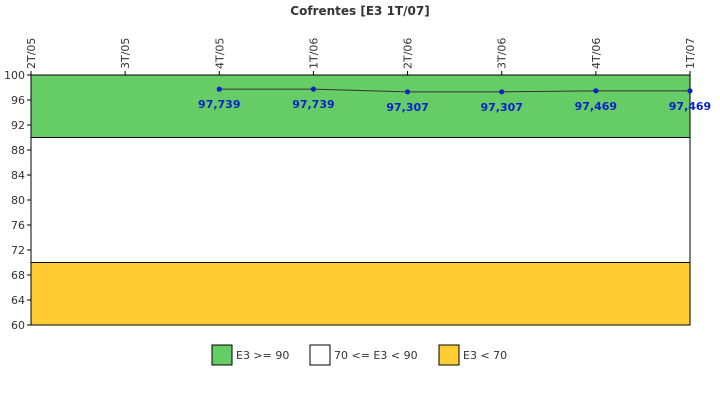  I want to click on x-tick-label: 1T/06, so click(313, 53).